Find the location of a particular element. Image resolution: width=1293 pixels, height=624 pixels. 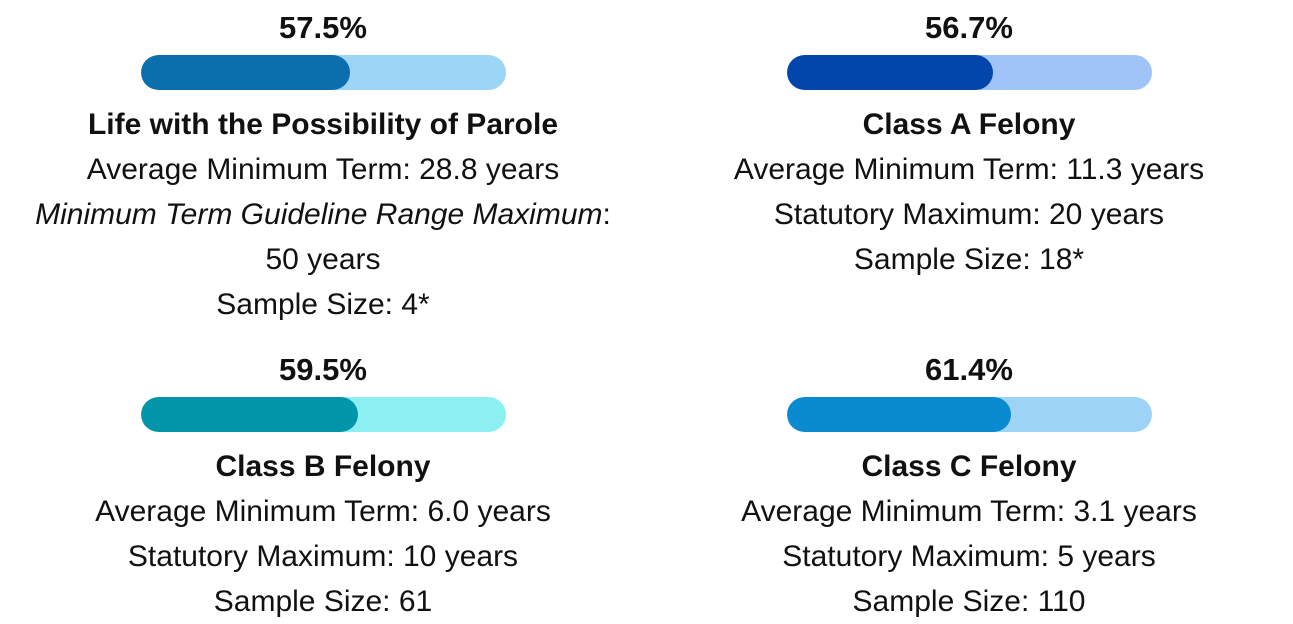

detail-text: Statutory Maximum: 5 years is located at coordinates (969, 556).